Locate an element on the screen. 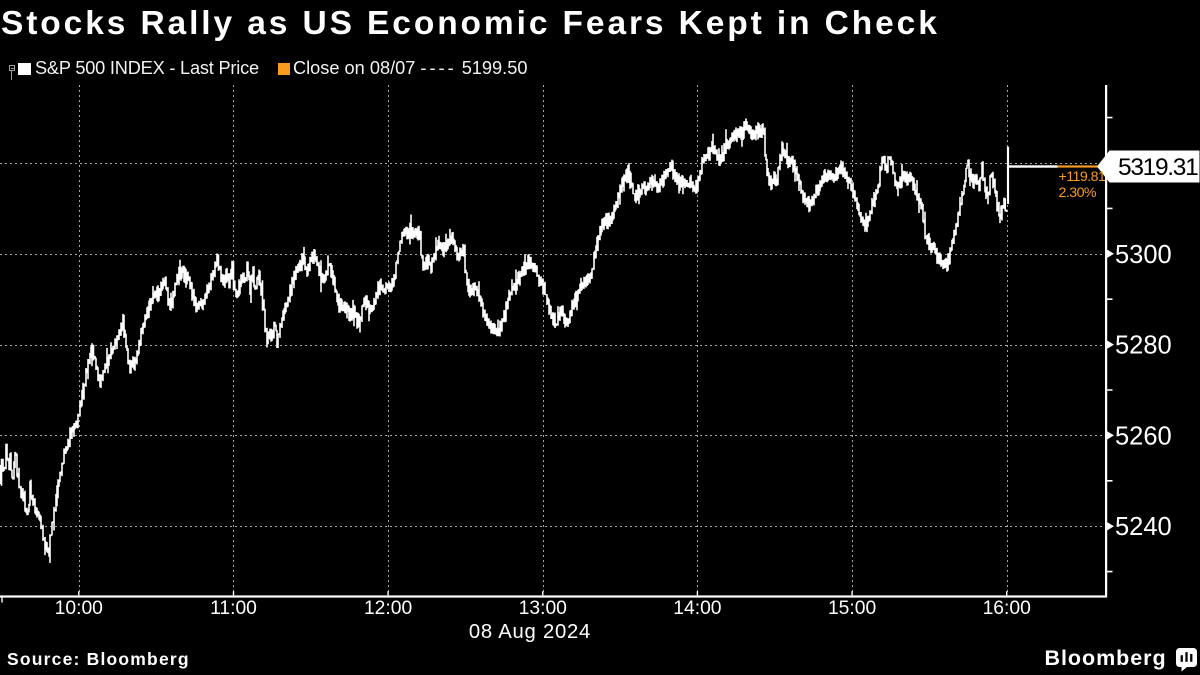  svg-text: 10:00 is located at coordinates (79, 608).